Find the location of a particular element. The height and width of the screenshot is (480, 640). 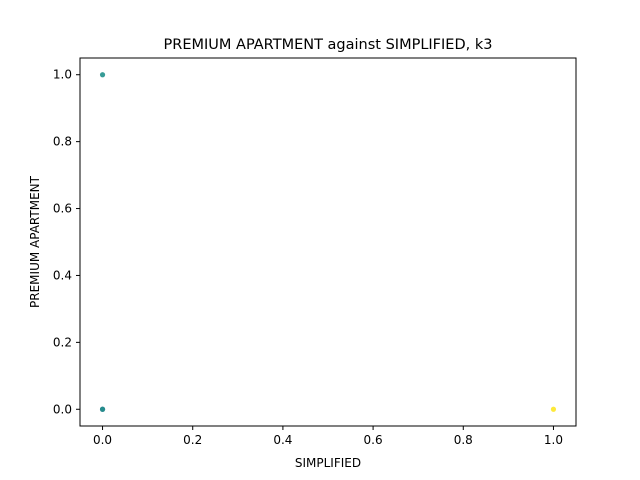

y-axis-label: PREMIUM APARTMENT is located at coordinates (35, 241).